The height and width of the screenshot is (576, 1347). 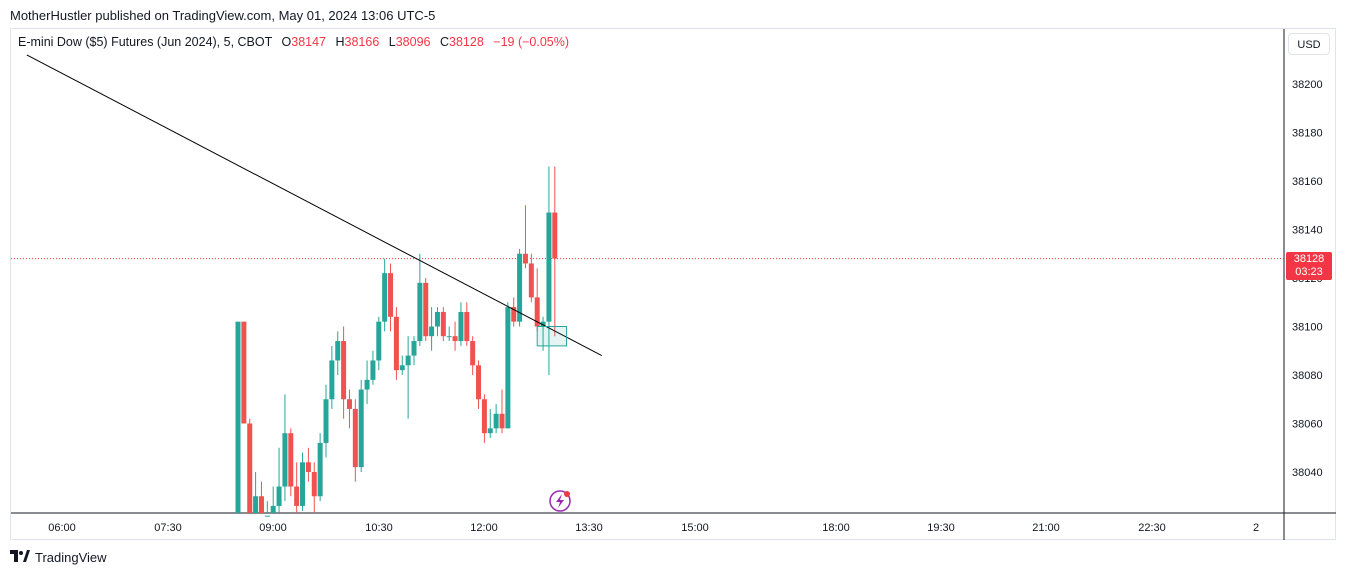 I want to click on last-price-value: 38128, so click(x=1309, y=259).